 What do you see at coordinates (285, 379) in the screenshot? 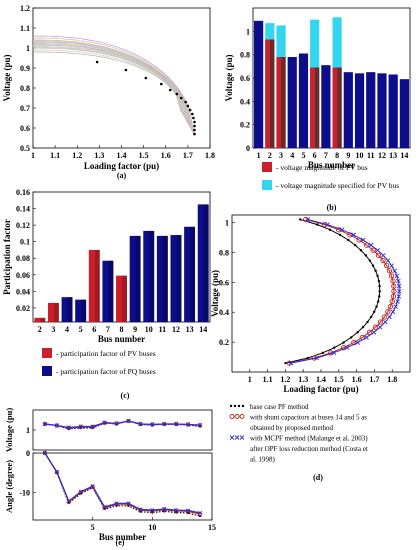
I see `panel-d-xtick-label: 1.2` at bounding box center [285, 379].